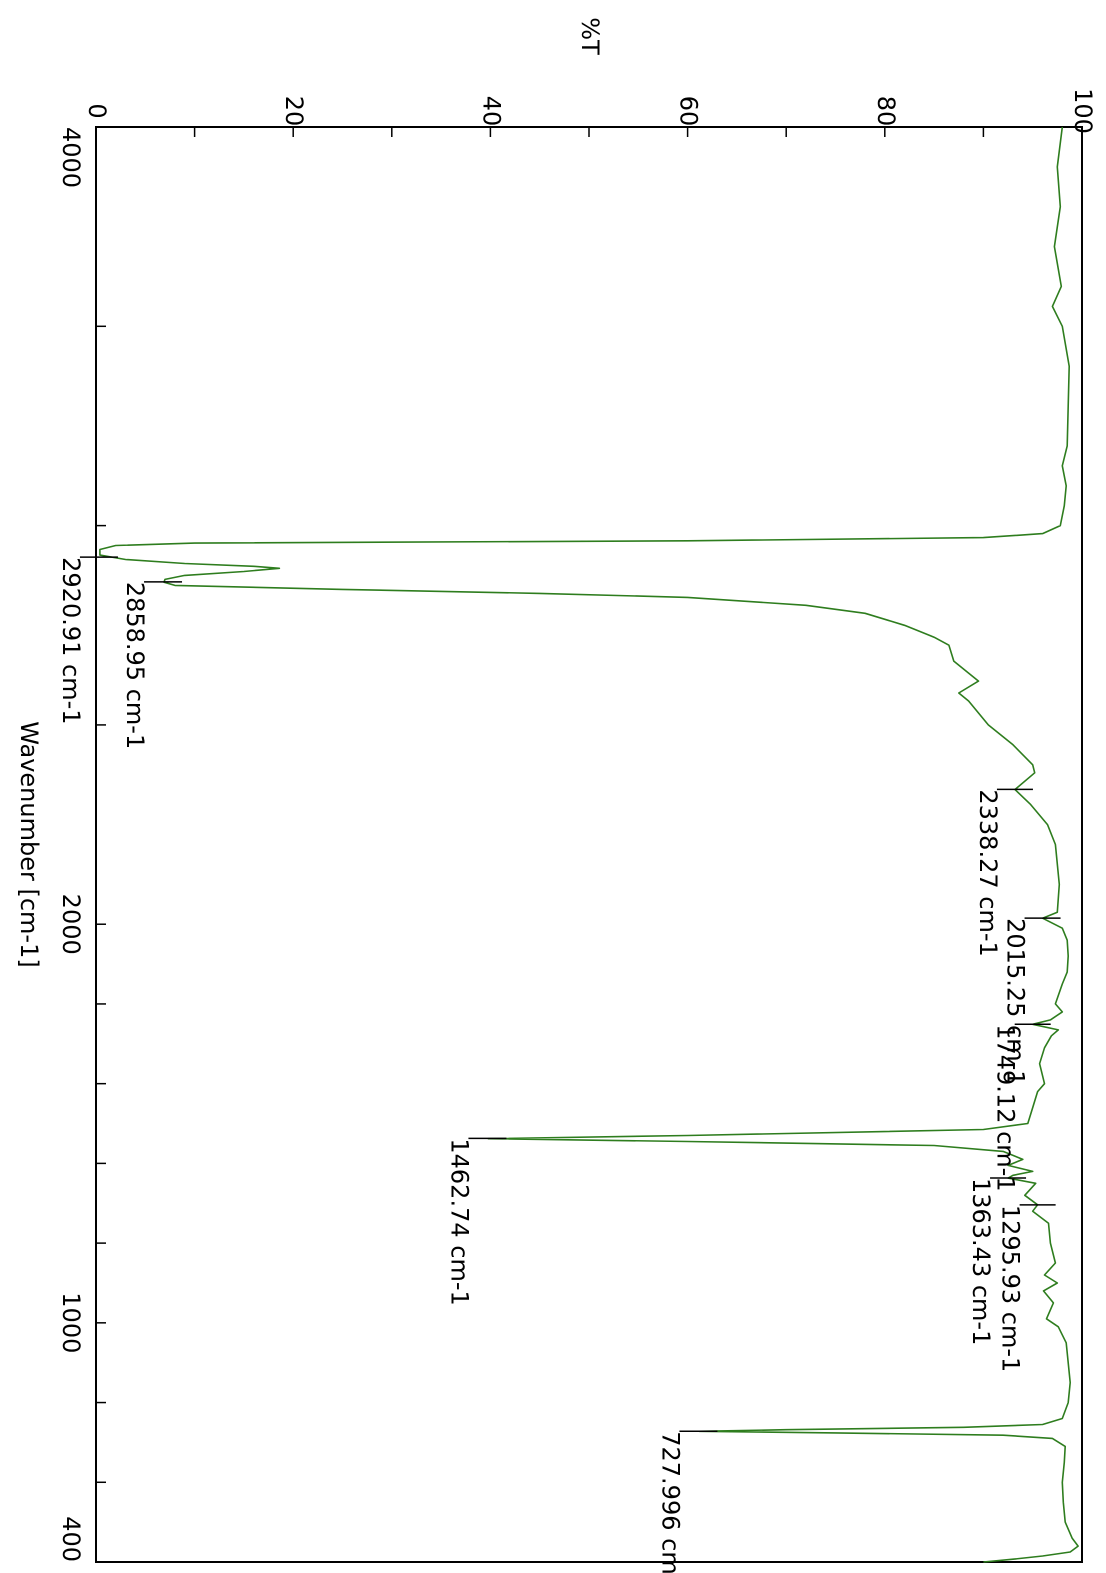  What do you see at coordinates (590, 36) in the screenshot?
I see `y-axis-title: %T` at bounding box center [590, 36].